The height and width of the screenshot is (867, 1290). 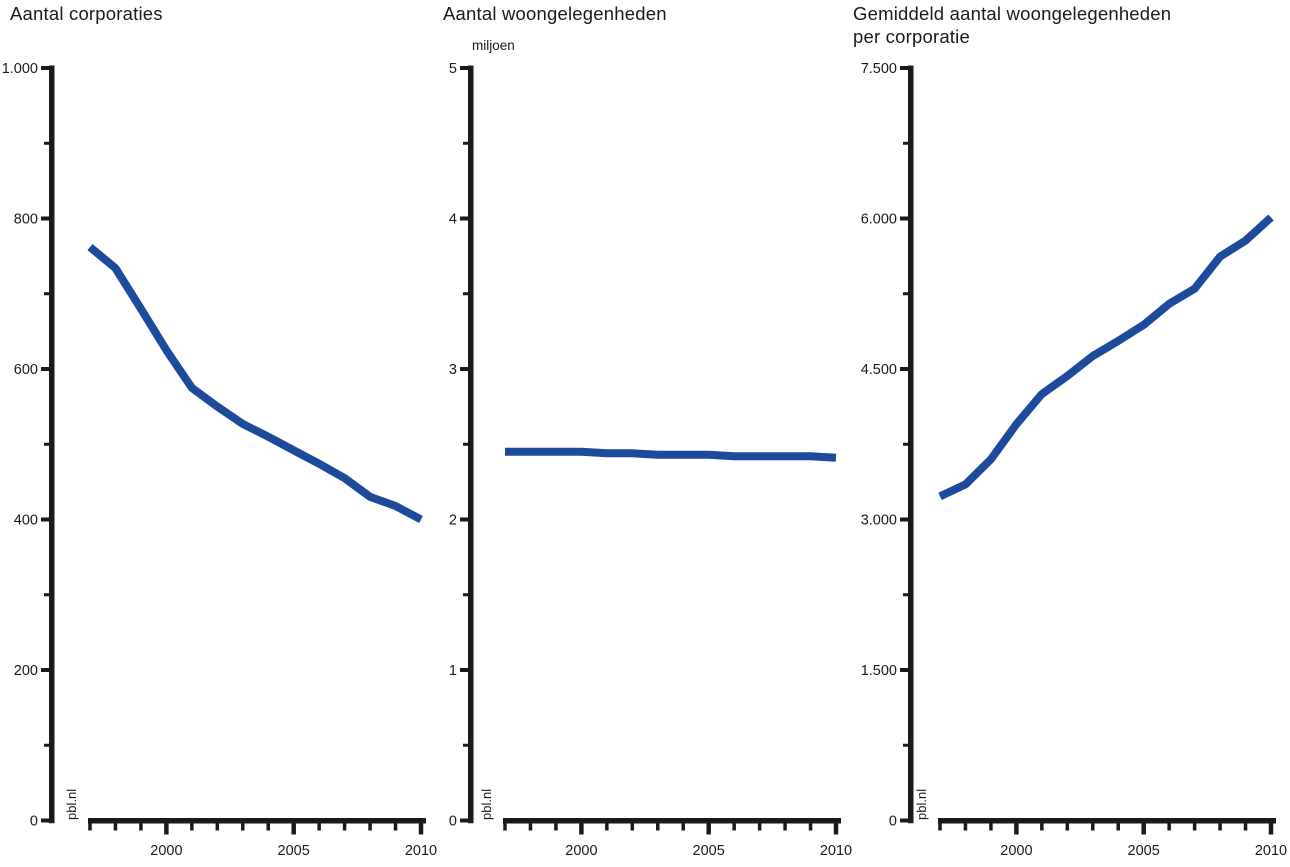 I want to click on y-tick-label: 600, so click(x=26, y=370).